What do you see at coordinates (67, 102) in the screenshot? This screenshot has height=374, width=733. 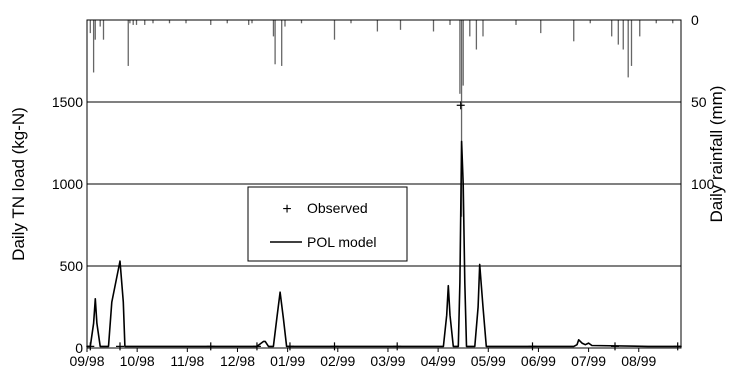 I see `y-tick-label: 1500` at bounding box center [67, 102].